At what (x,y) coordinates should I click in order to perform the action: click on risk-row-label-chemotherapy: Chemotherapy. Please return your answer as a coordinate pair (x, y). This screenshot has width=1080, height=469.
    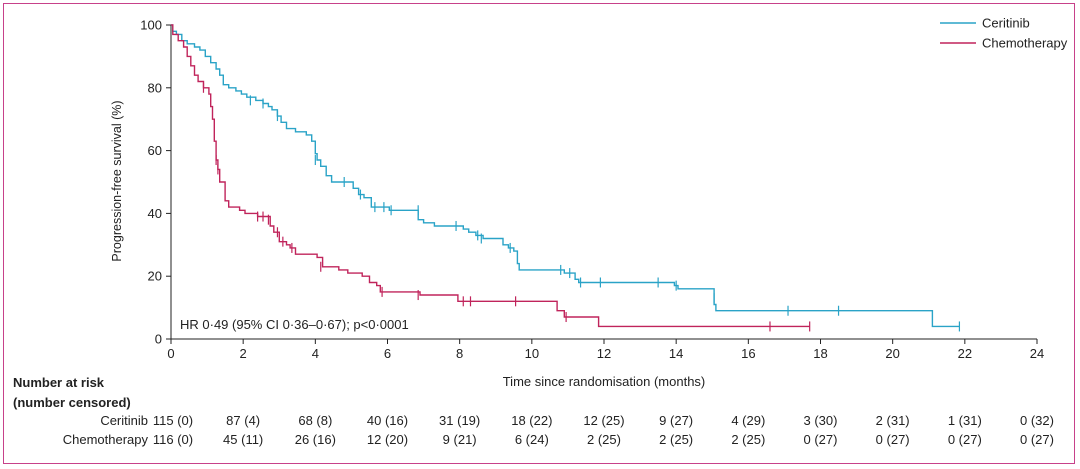
    Looking at the image, I should click on (105, 439).